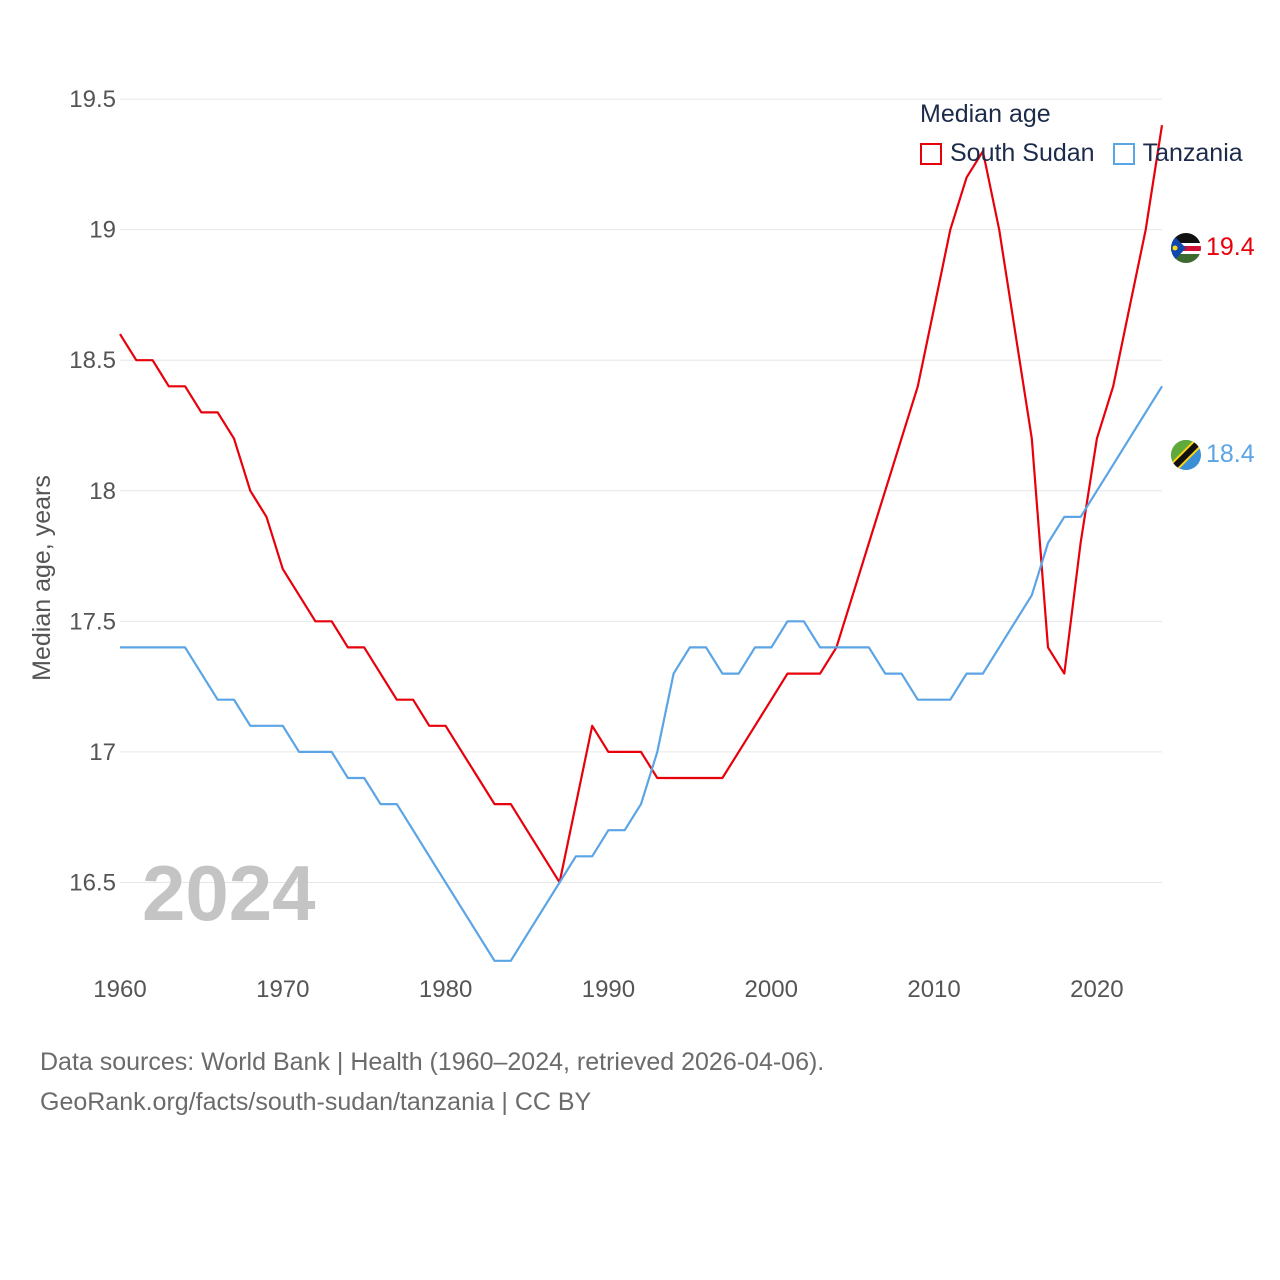 The width and height of the screenshot is (1280, 1280). I want to click on x-tick-label: 1970, so click(282, 989).